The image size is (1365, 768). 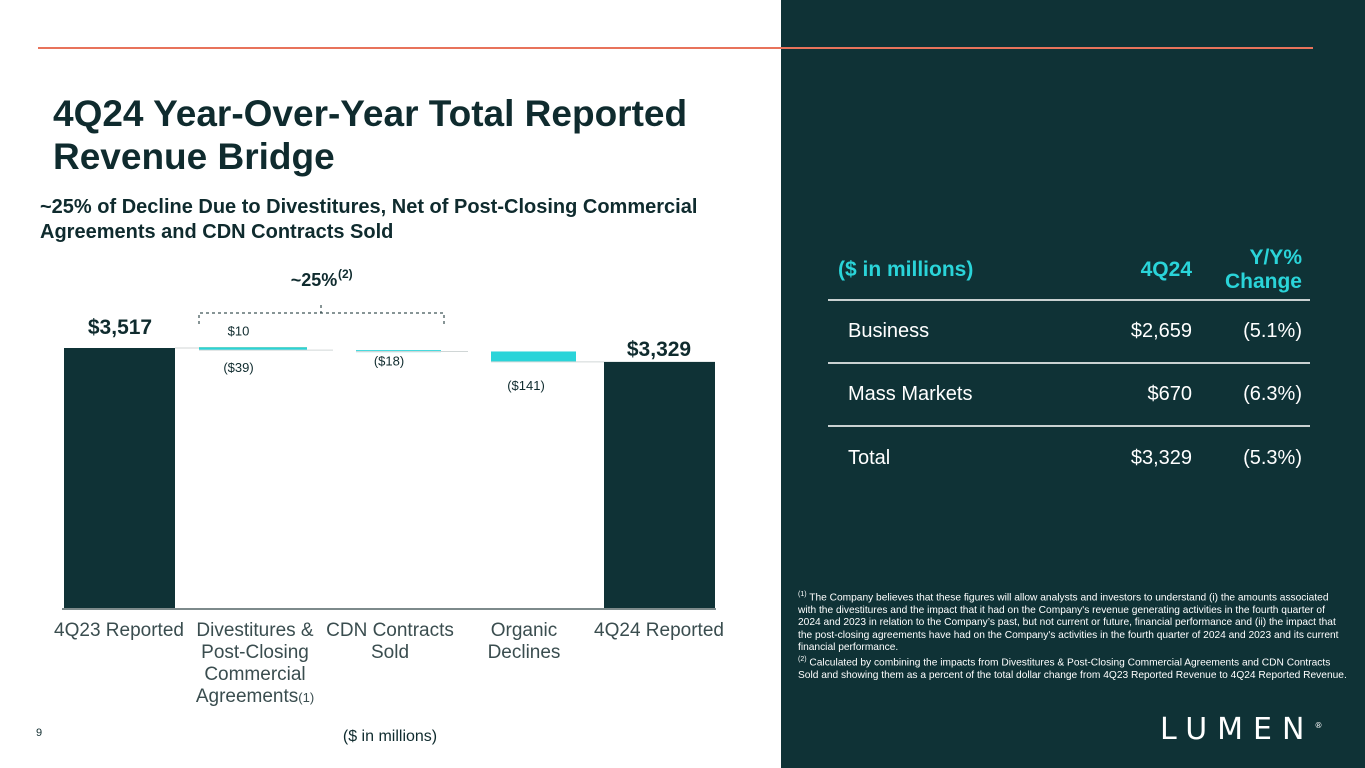 What do you see at coordinates (345, 274) in the screenshot?
I see `annotation-footnote-mark: (2)` at bounding box center [345, 274].